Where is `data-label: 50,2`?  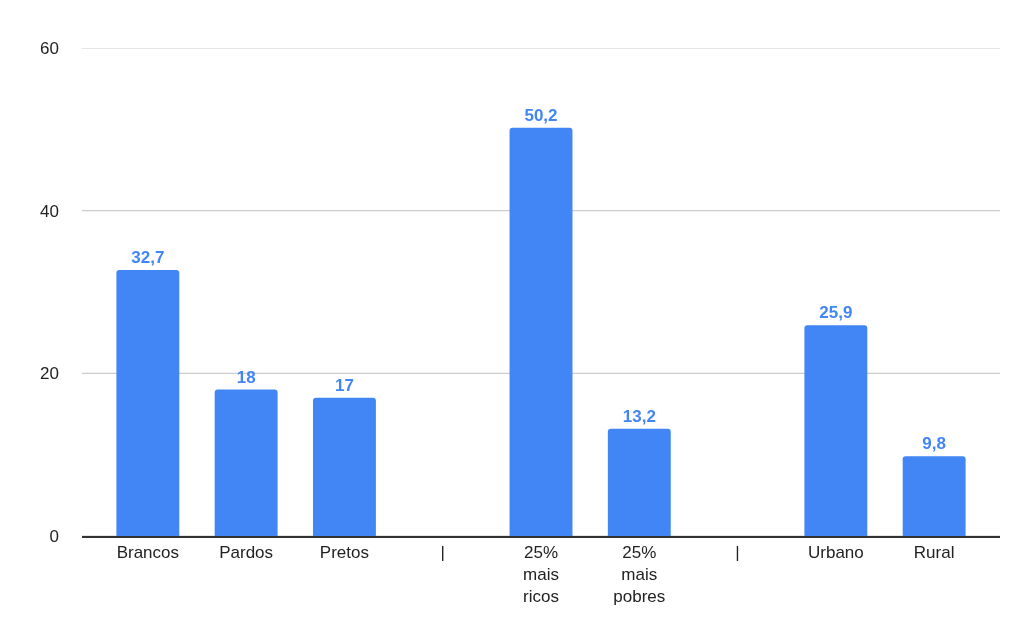 data-label: 50,2 is located at coordinates (541, 115).